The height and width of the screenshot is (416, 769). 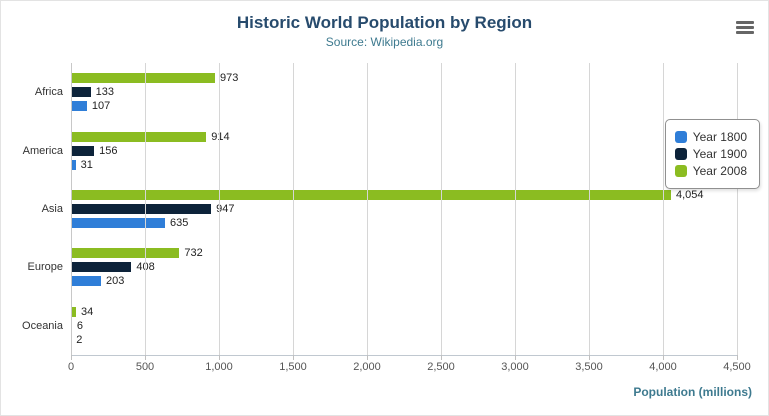 I want to click on category-row: Asia 4,054 947 635, so click(x=389, y=209).